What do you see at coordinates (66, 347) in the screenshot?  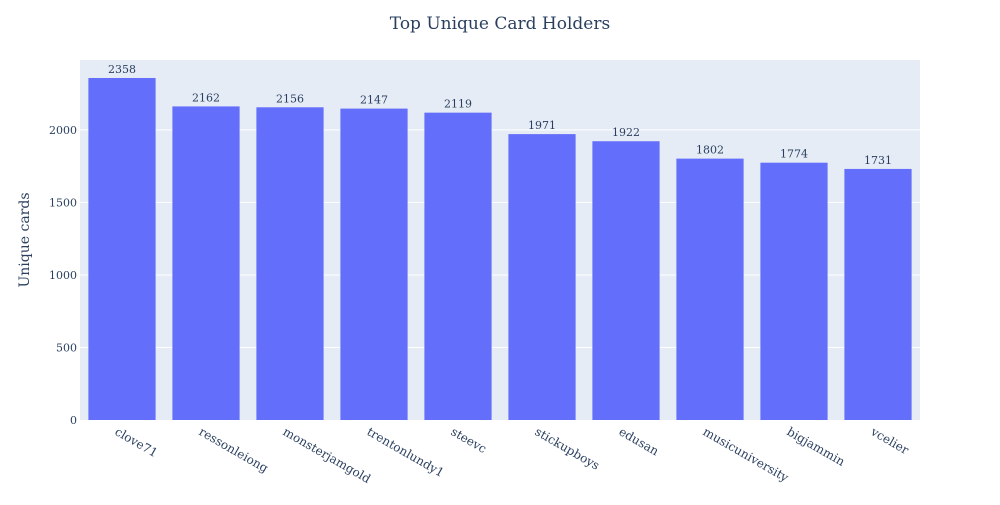 I see `y-tick-label: 500` at bounding box center [66, 347].